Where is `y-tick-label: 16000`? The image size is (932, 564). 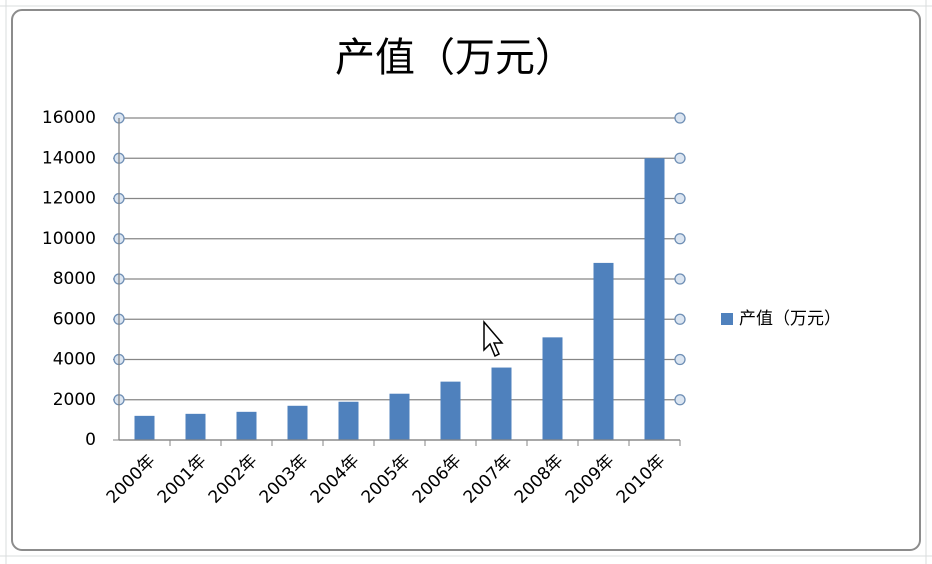 y-tick-label: 16000 is located at coordinates (69, 118).